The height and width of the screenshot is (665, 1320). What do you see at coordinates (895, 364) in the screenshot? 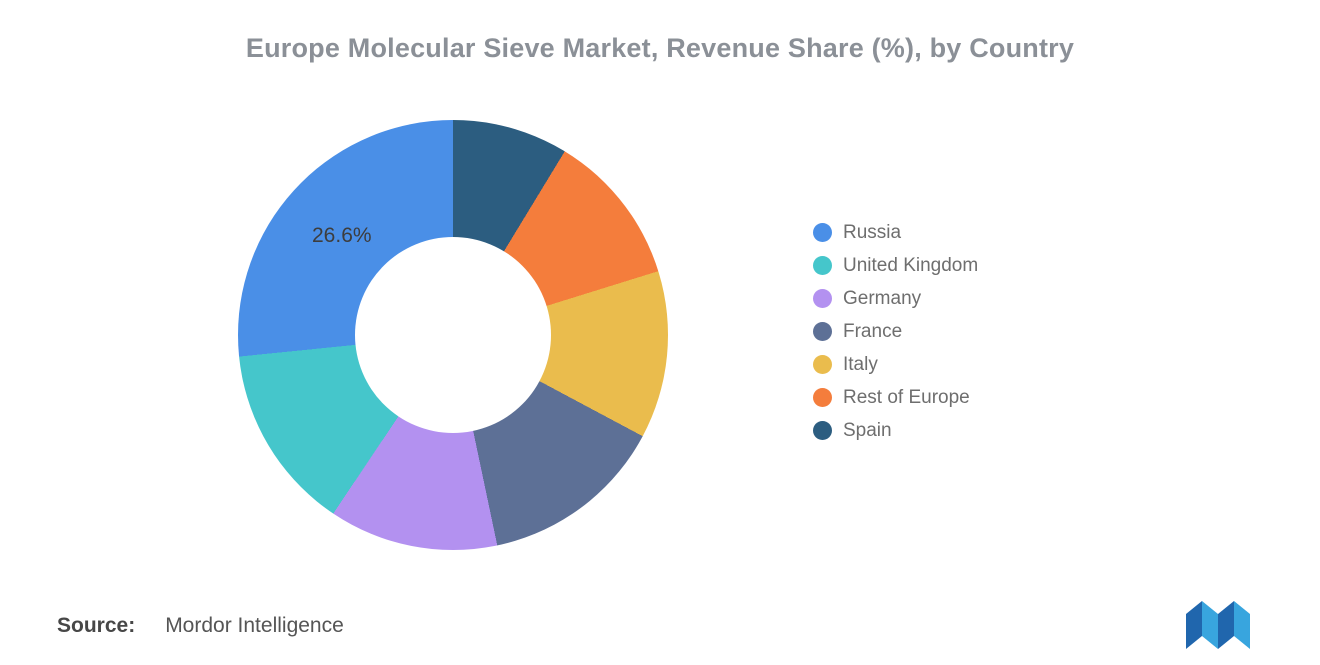
I see `legend-item-italy: Italy` at bounding box center [895, 364].